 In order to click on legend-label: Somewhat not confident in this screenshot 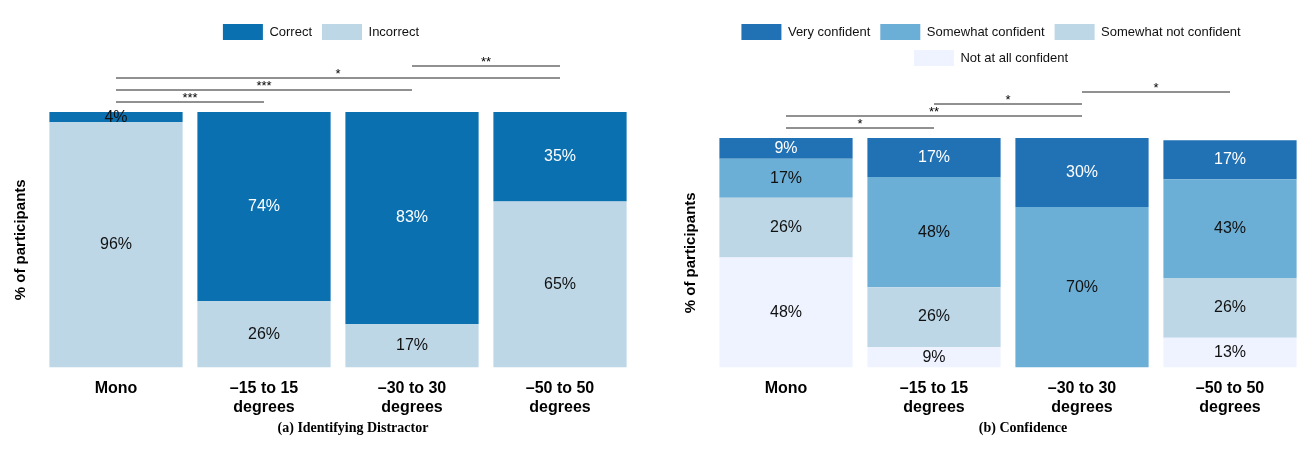, I will do `click(1171, 31)`.